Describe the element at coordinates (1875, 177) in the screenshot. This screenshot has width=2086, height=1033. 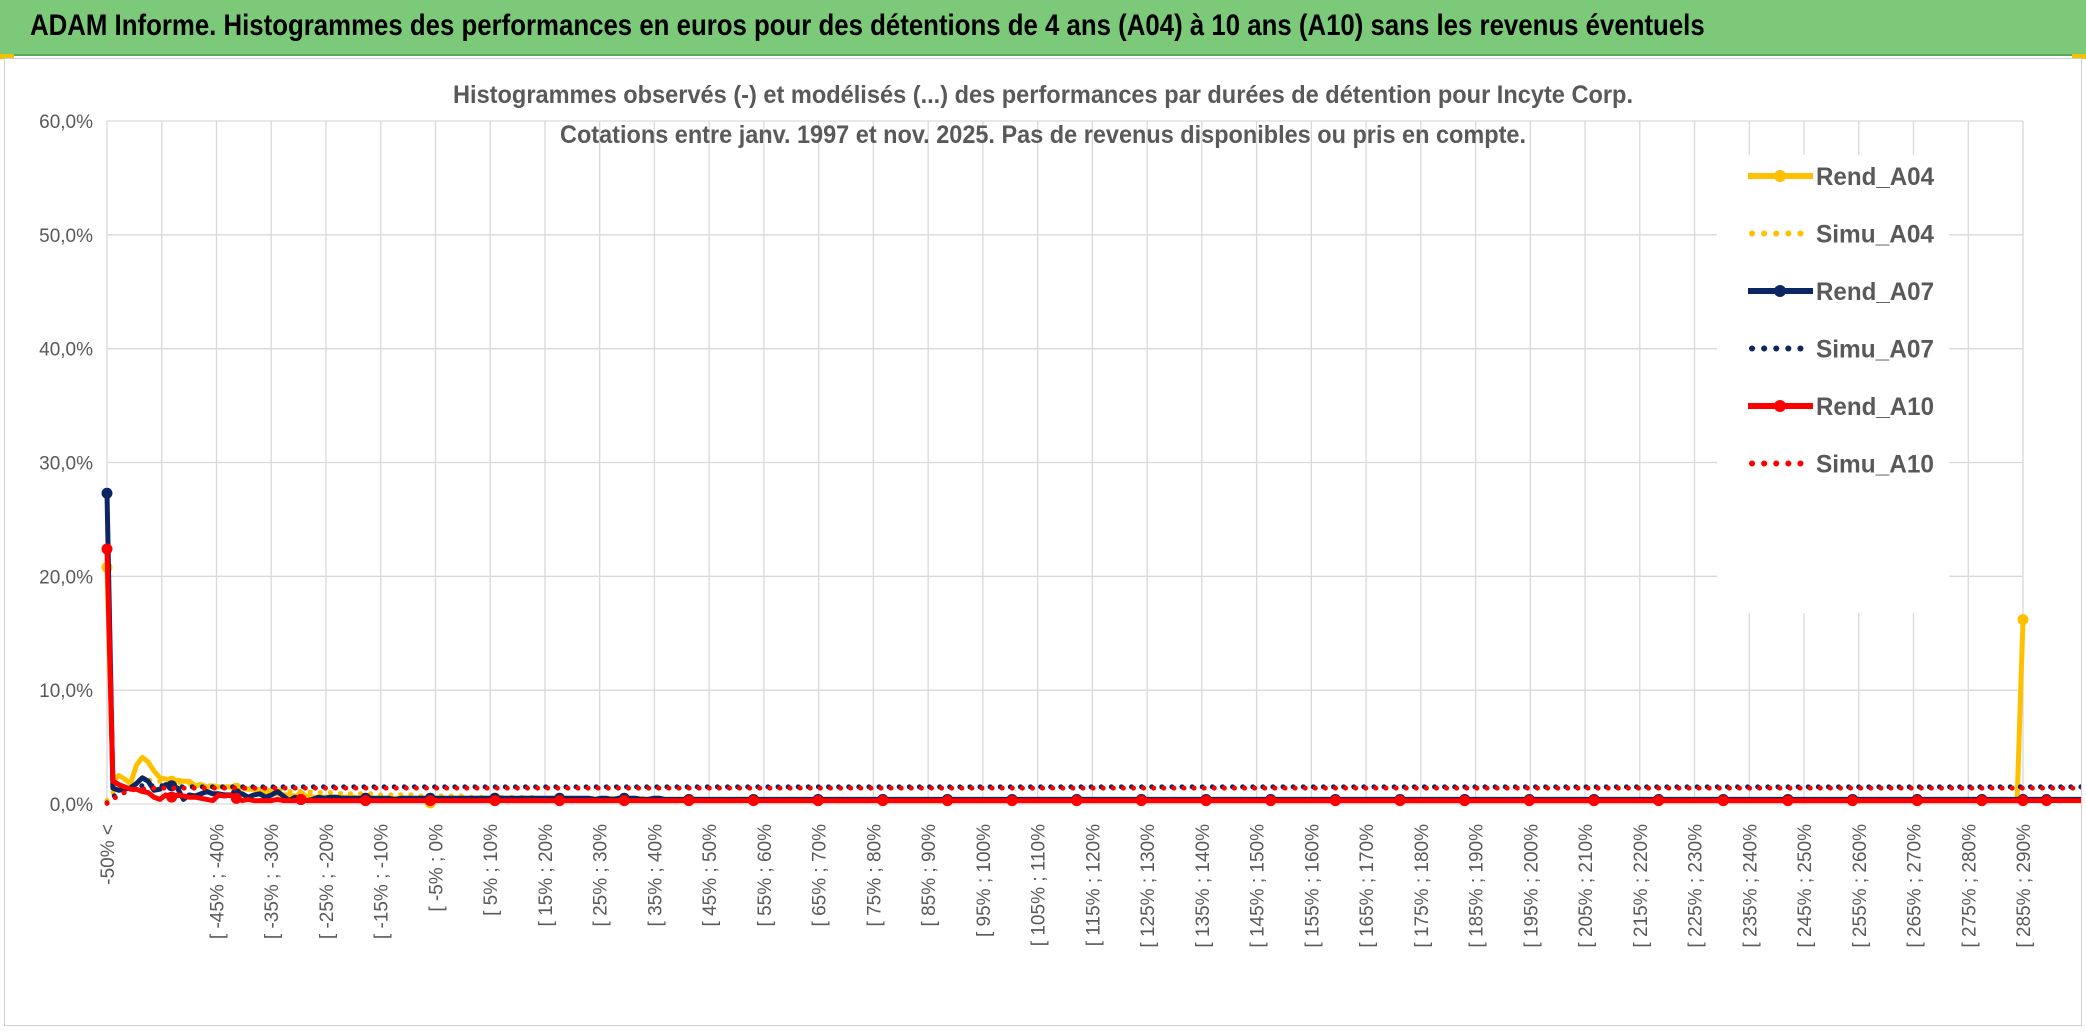
I see `legend-label: Rend_A04` at that location.